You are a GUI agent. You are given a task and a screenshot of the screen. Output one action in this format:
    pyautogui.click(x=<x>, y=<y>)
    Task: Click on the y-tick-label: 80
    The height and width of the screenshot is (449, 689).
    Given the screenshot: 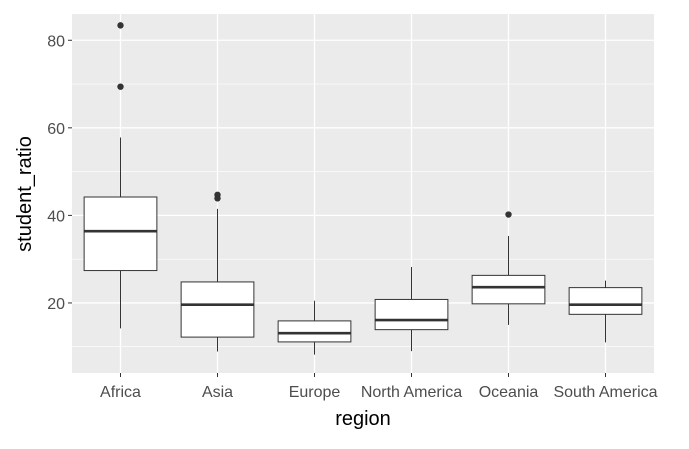 What is the action you would take?
    pyautogui.click(x=56, y=41)
    